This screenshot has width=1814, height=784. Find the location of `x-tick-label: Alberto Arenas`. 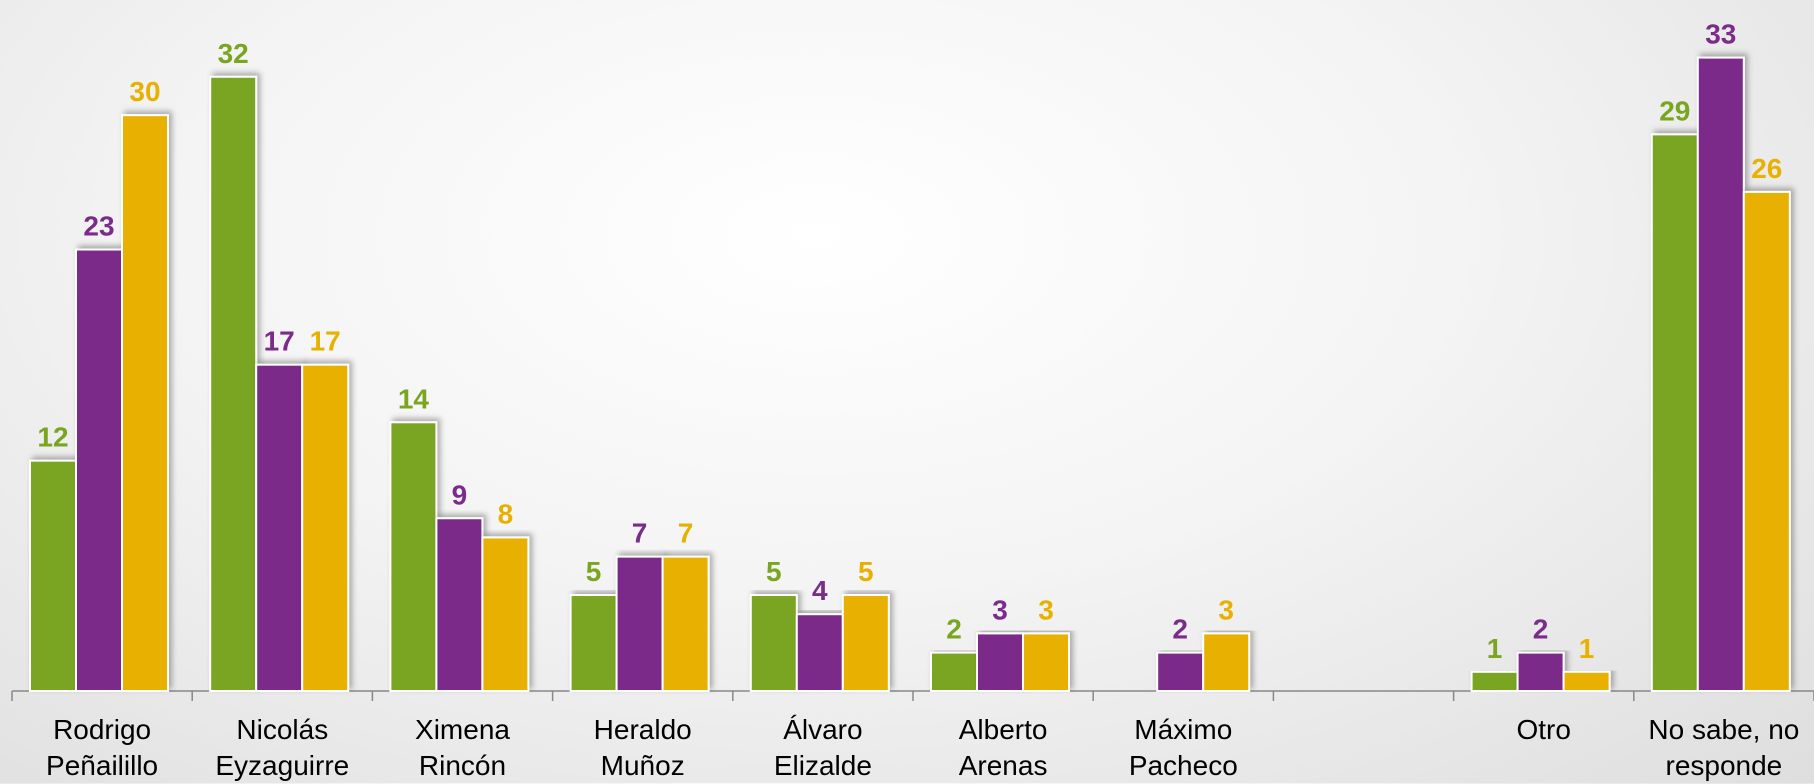

x-tick-label: Alberto Arenas is located at coordinates (1003, 747).